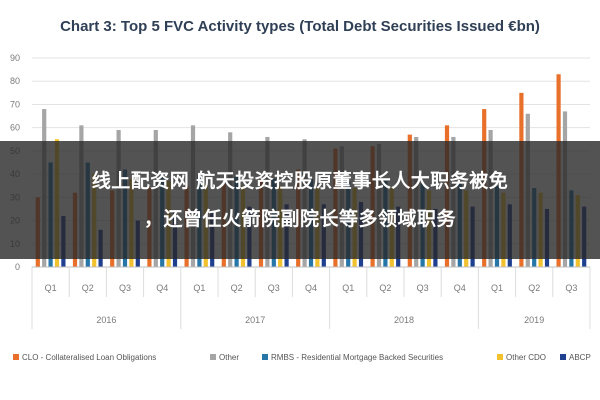 The image size is (600, 400). I want to click on year-label: 2019, so click(534, 320).